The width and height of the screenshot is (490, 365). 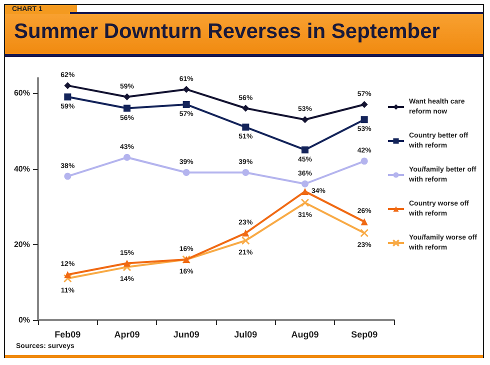 What do you see at coordinates (67, 335) in the screenshot?
I see `x-tick-label: Feb09` at bounding box center [67, 335].